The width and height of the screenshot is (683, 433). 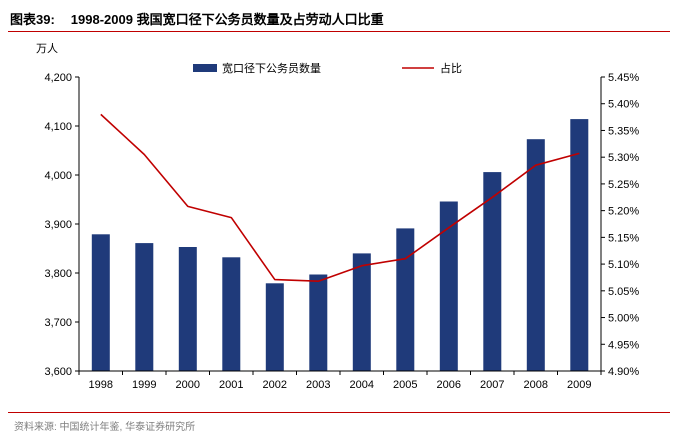 I want to click on bar-1999, so click(x=144, y=307).